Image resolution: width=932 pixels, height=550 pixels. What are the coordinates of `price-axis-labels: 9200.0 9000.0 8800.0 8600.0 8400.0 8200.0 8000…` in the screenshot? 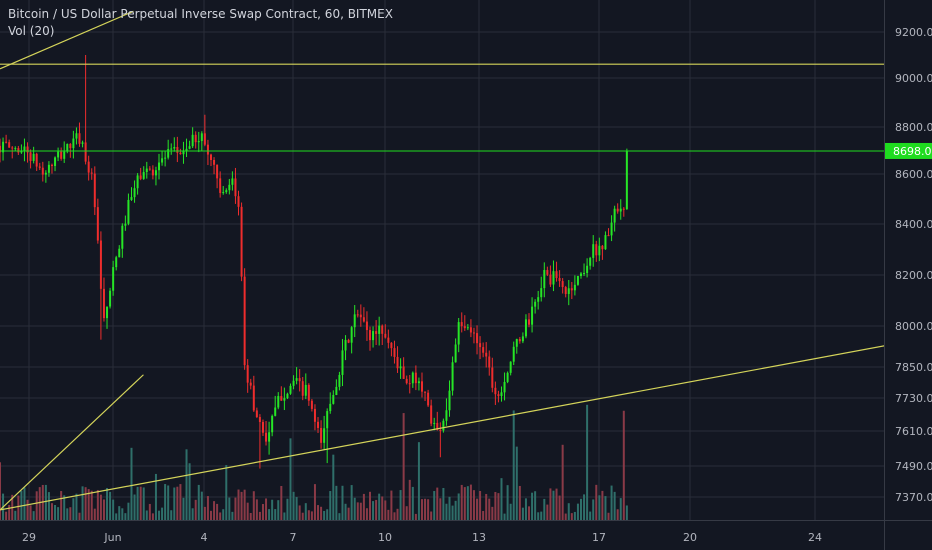 It's located at (913, 265).